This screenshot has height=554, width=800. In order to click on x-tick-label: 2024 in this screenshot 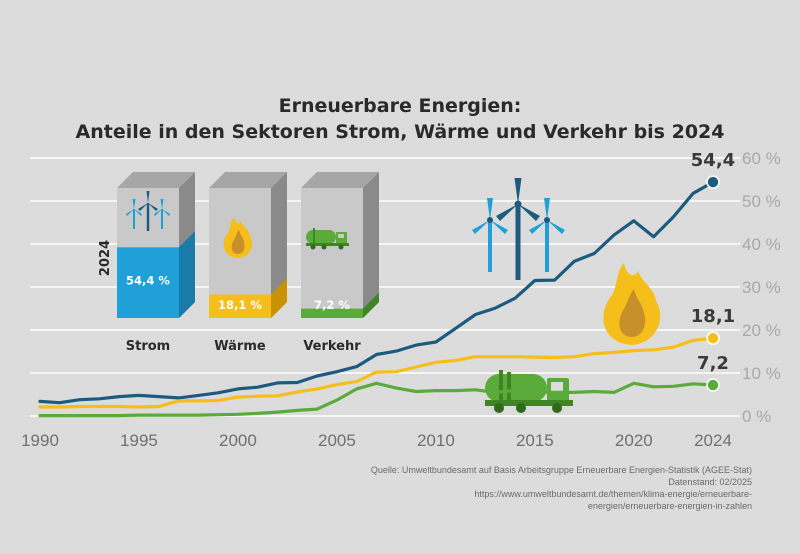, I will do `click(713, 440)`.